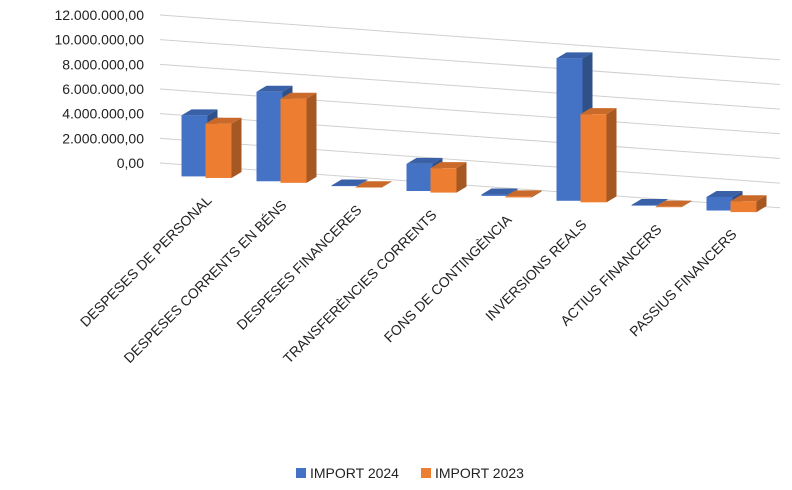  What do you see at coordinates (146, 261) in the screenshot?
I see `x-tick-label: DESPESES DE PERSONAL` at bounding box center [146, 261].